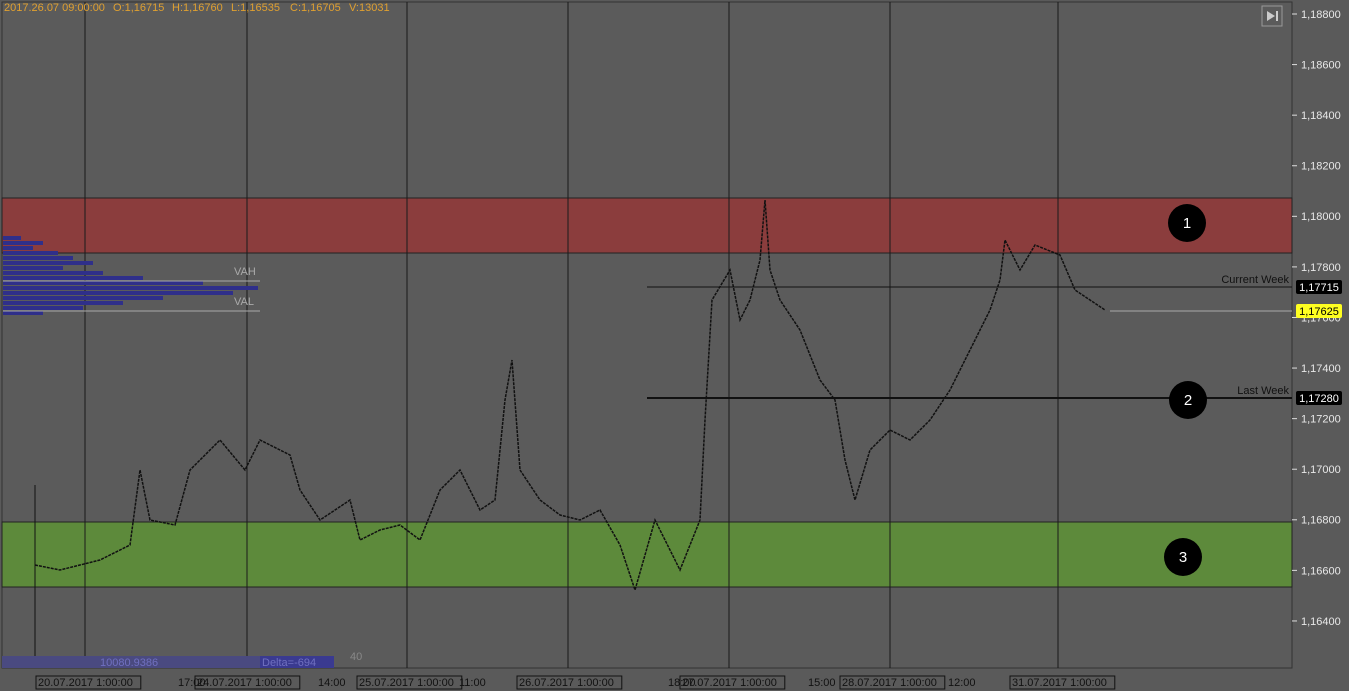 The width and height of the screenshot is (1349, 691). What do you see at coordinates (54, 8) in the screenshot?
I see `header-datetime: 2017.26.07 09:00:00` at bounding box center [54, 8].